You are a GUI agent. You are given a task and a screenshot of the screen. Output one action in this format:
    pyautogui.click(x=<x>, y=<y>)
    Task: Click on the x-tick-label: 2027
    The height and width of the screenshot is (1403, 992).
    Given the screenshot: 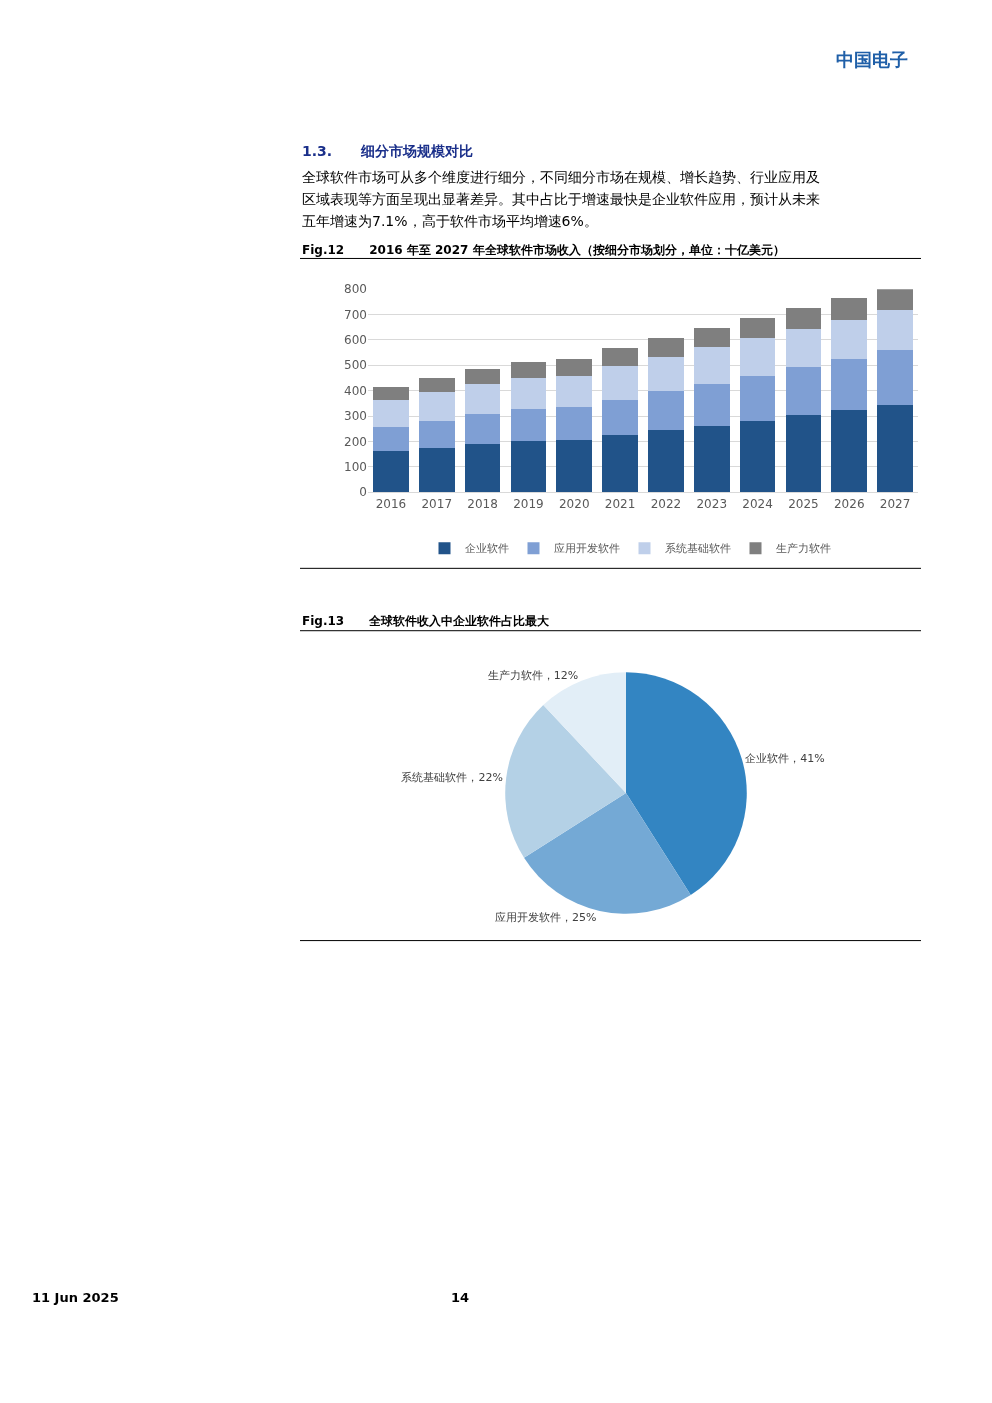 What is the action you would take?
    pyautogui.click(x=895, y=503)
    